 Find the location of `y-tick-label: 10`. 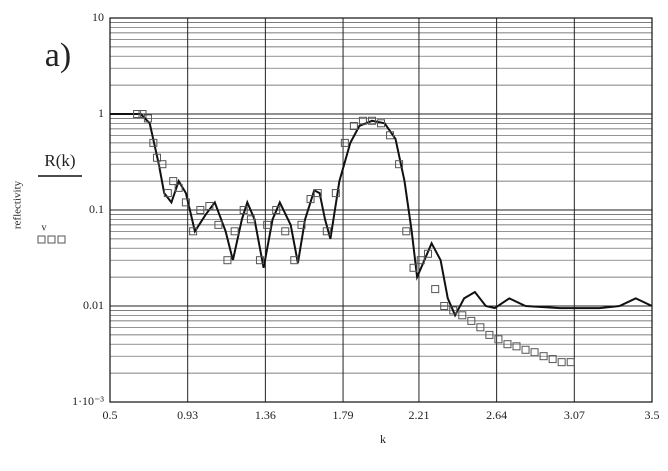

y-tick-label: 10 is located at coordinates (98, 17).